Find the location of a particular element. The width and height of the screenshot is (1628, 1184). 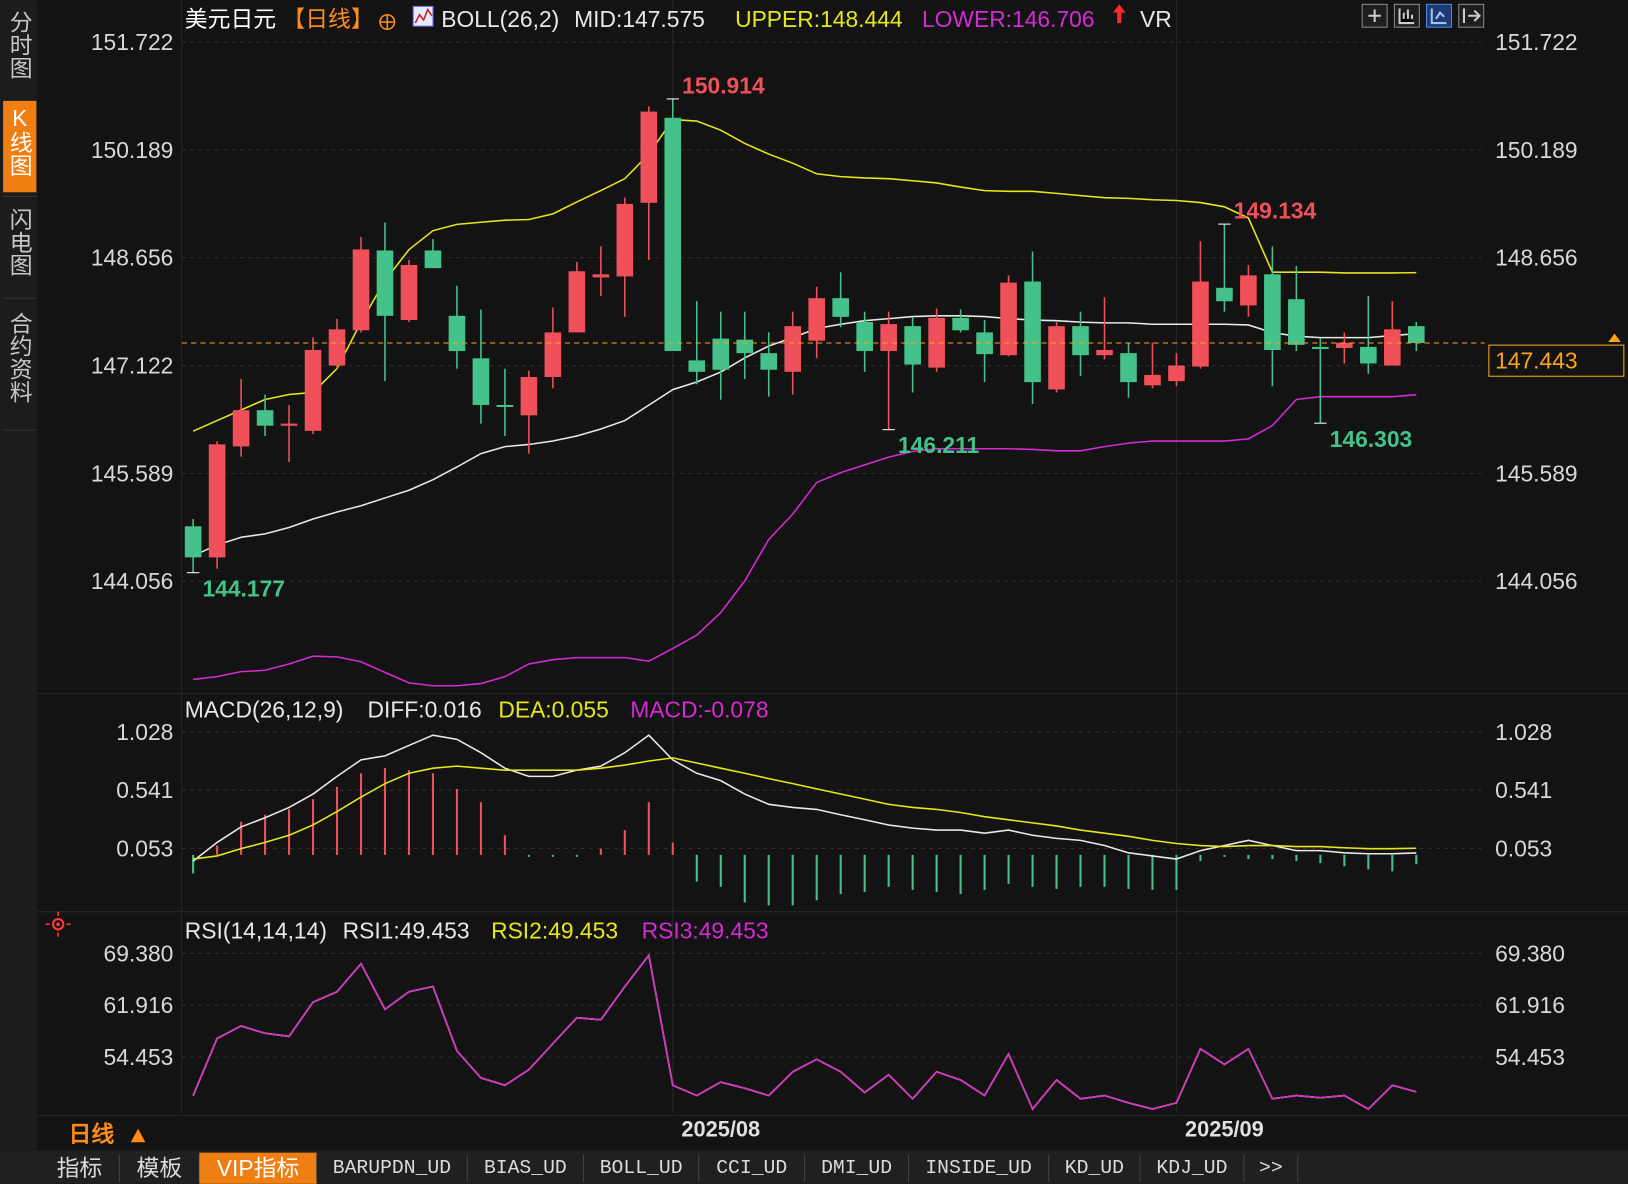

last-price-arrow is located at coordinates (1614, 337).